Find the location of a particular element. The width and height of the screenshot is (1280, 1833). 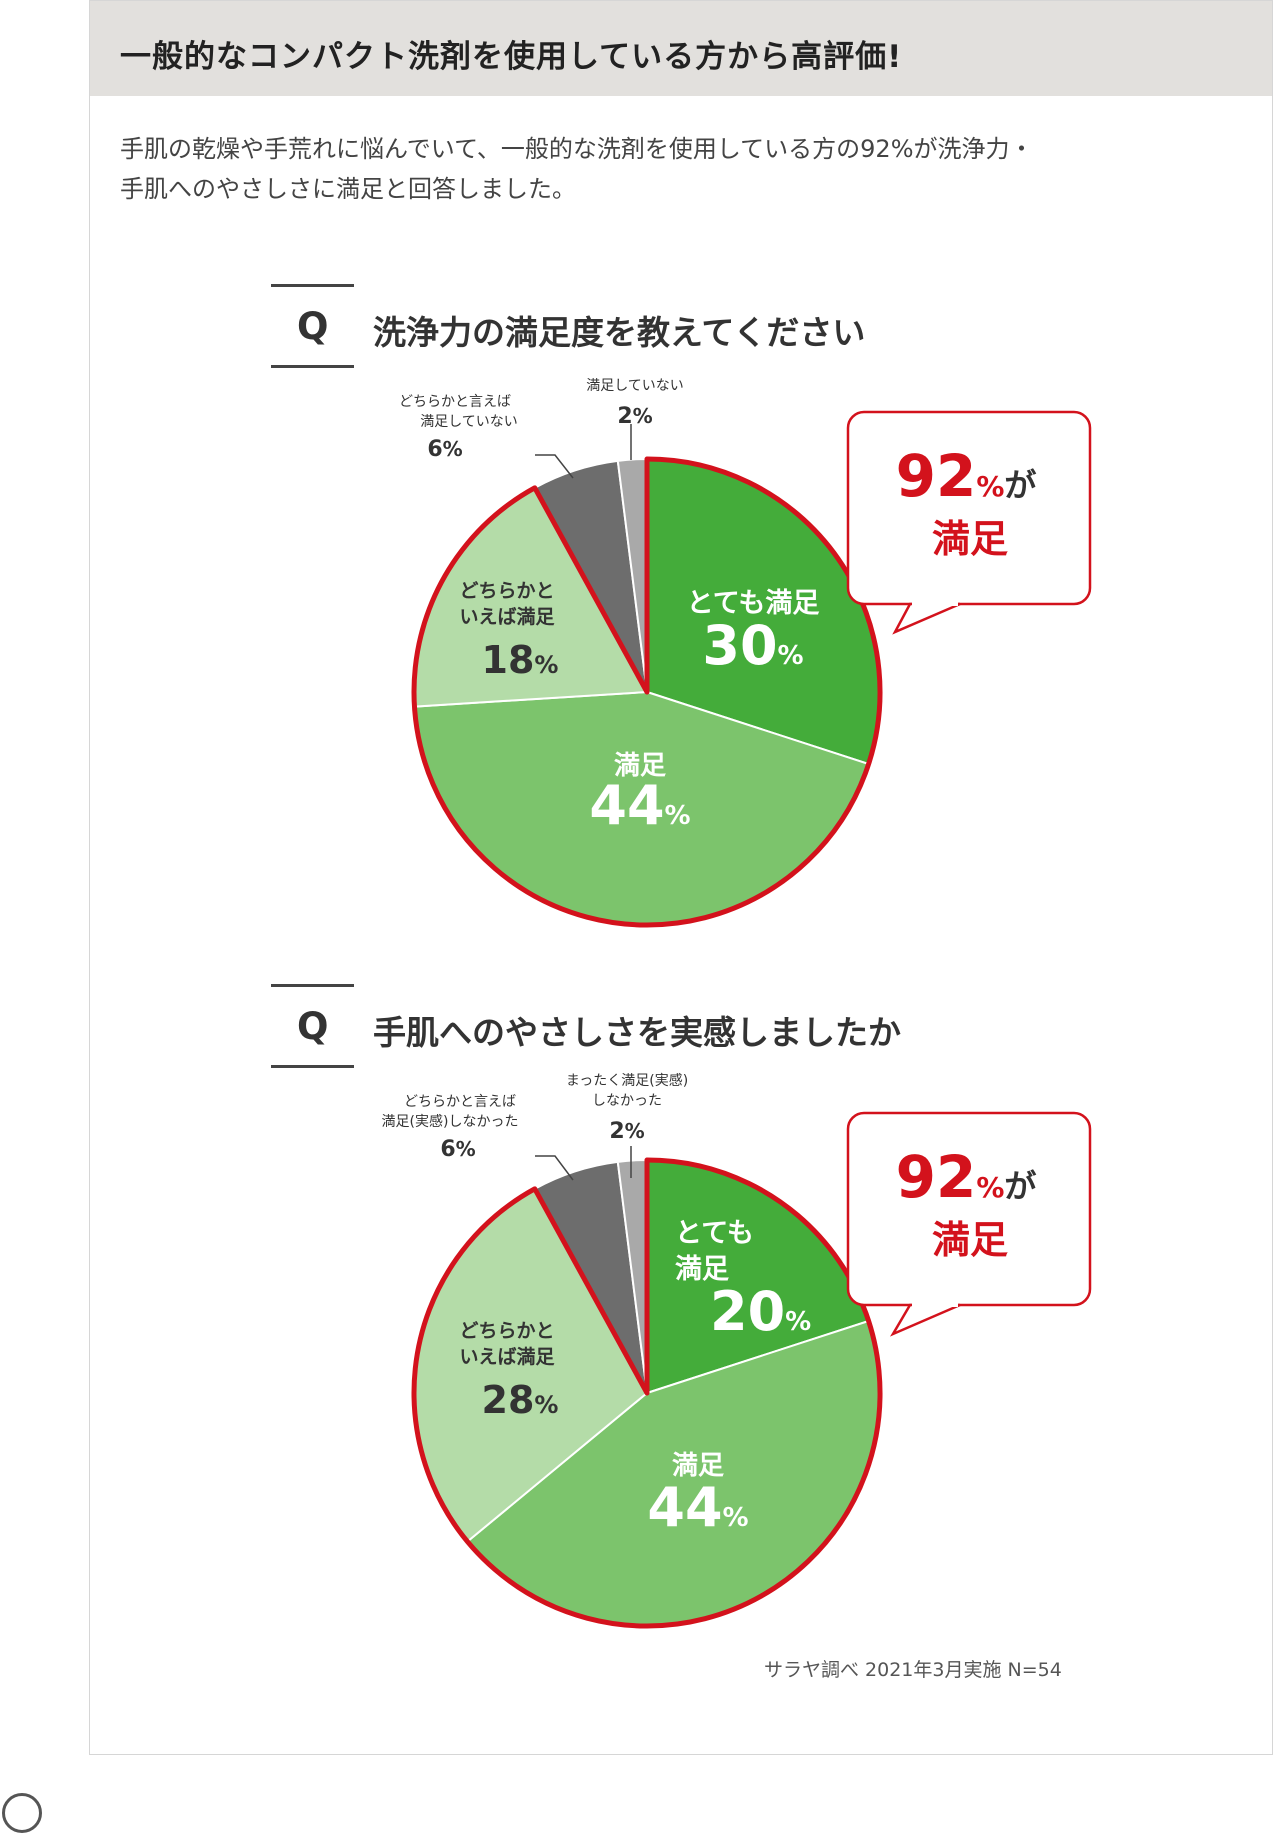

slice-value: 30% is located at coordinates (752, 645).